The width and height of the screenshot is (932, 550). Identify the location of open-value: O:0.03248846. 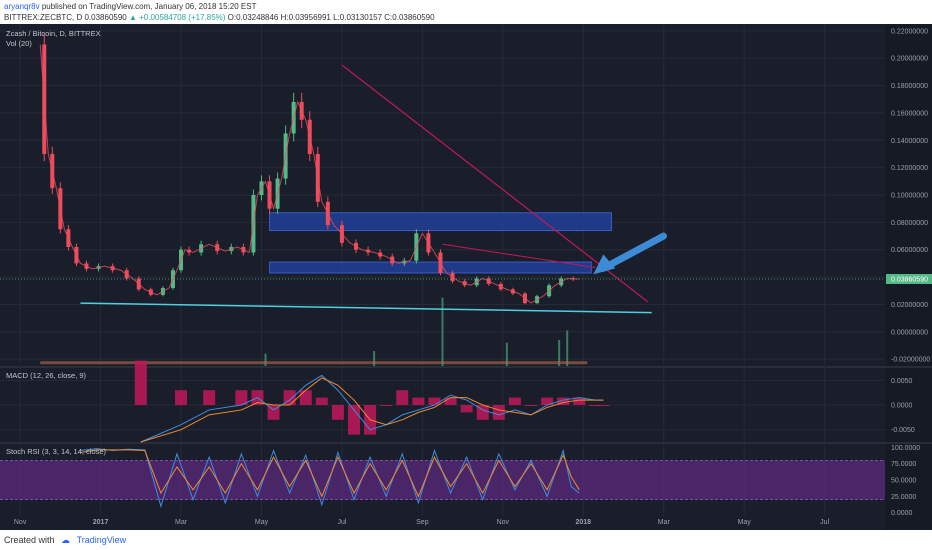
(253, 17).